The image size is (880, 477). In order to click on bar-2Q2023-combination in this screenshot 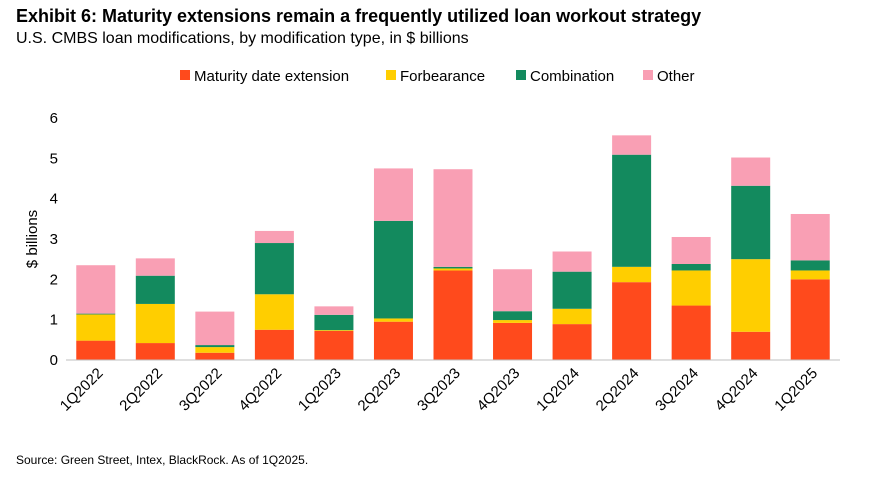, I will do `click(393, 269)`.